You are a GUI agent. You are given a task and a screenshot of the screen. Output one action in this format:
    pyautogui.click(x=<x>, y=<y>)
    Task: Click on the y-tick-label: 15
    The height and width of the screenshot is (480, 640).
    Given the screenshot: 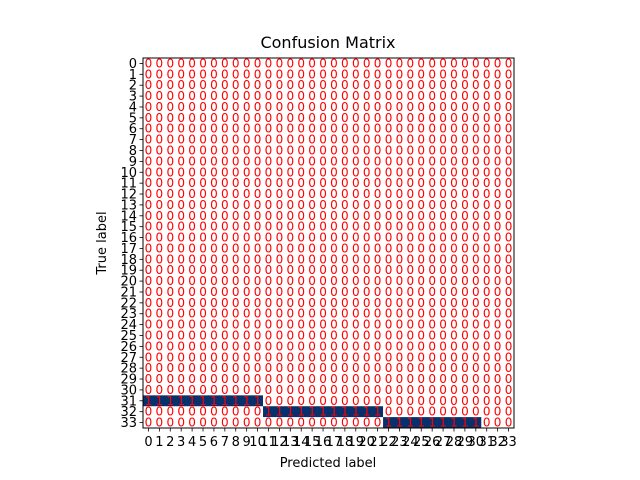 What is the action you would take?
    pyautogui.click(x=128, y=227)
    